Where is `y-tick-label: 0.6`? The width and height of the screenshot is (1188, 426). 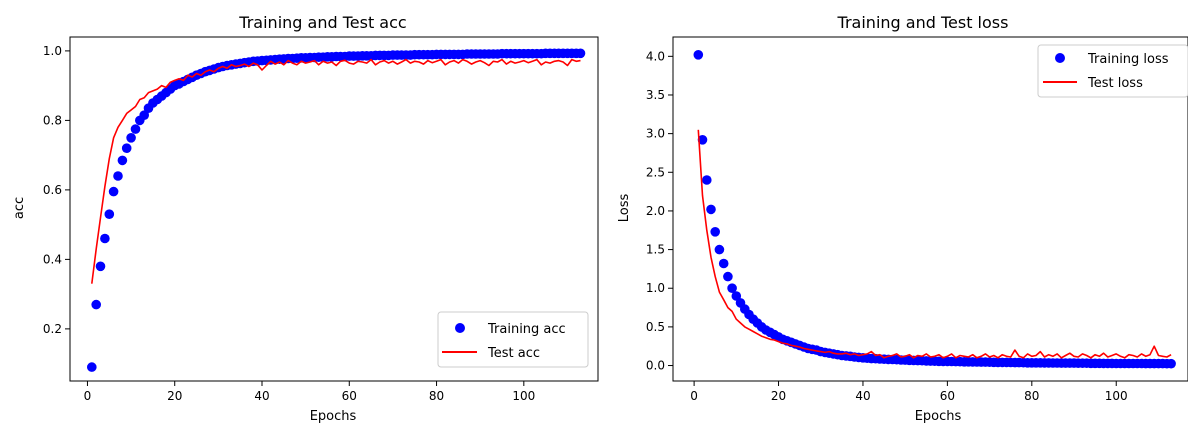
y-tick-label: 0.6 is located at coordinates (52, 190).